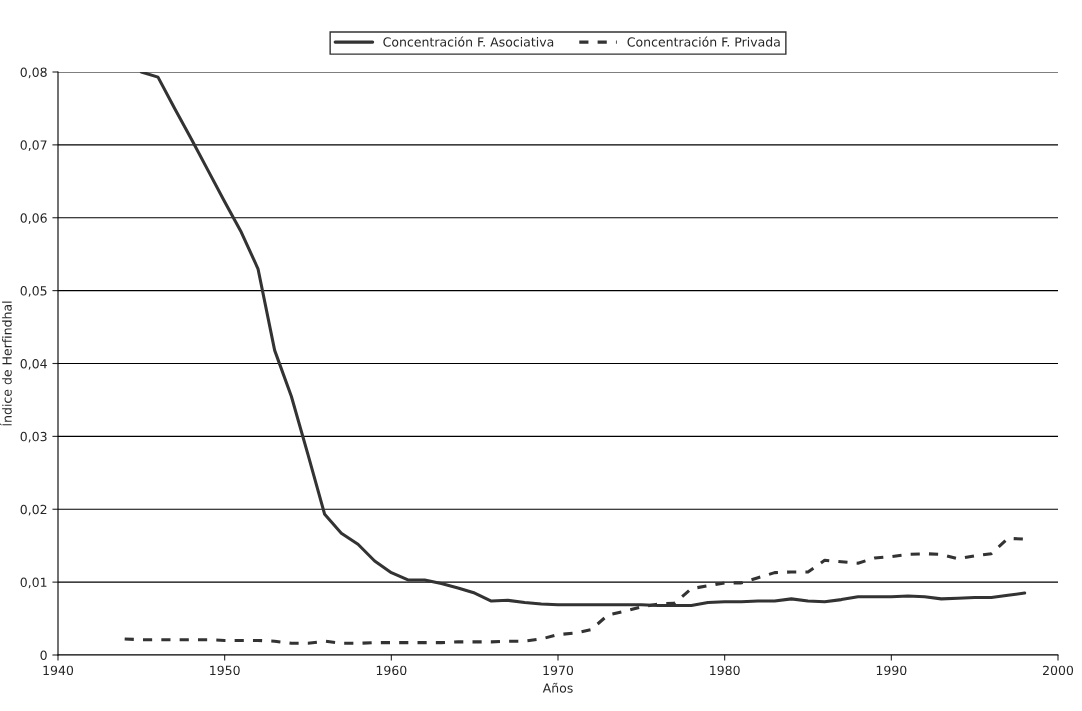  I want to click on x-tick-label: 1990, so click(891, 670).